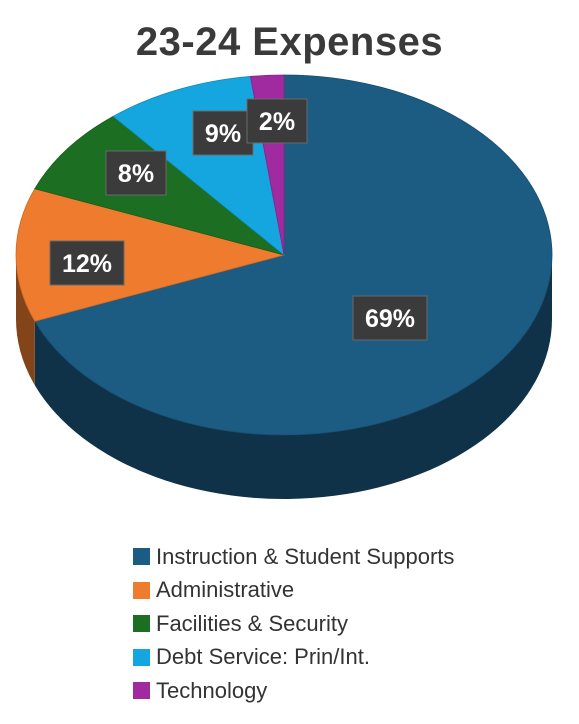 This screenshot has width=579, height=724. I want to click on data-label-3: 9%, so click(223, 133).